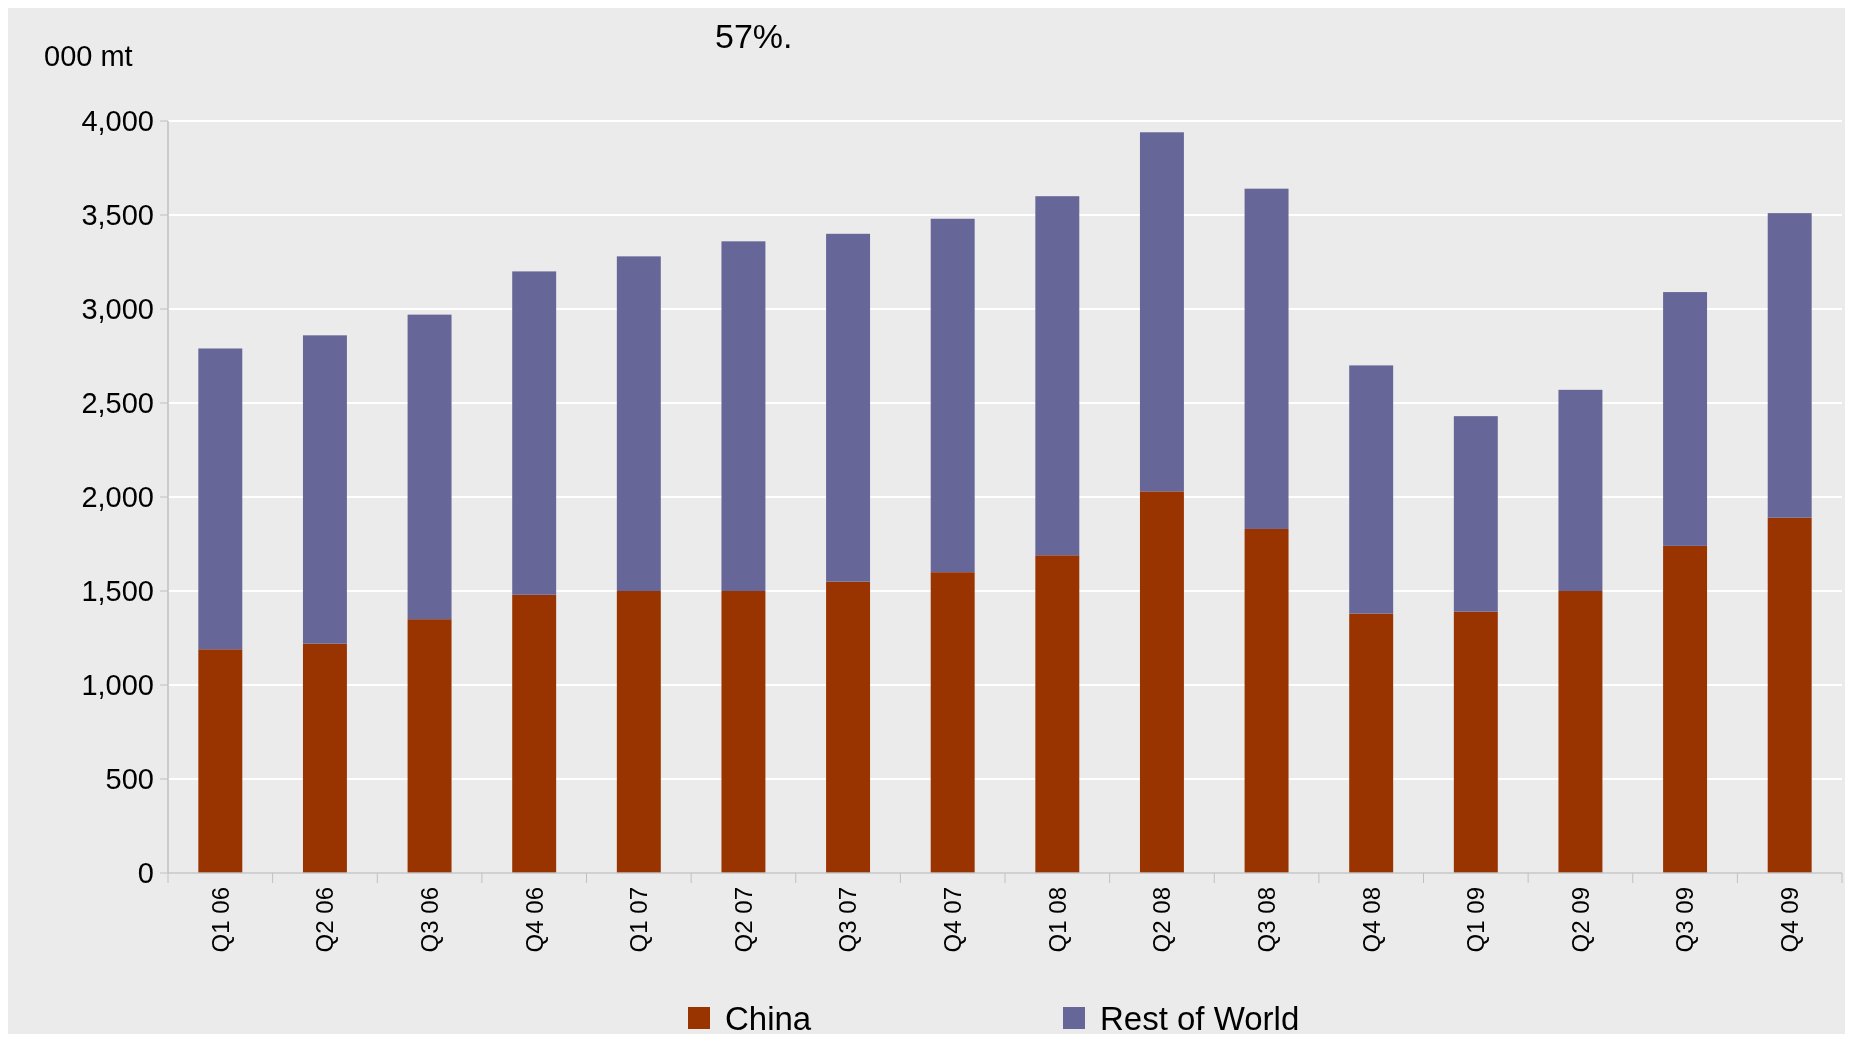 This screenshot has height=1042, width=1853. I want to click on y-tick-label: 3,000, so click(117, 309).